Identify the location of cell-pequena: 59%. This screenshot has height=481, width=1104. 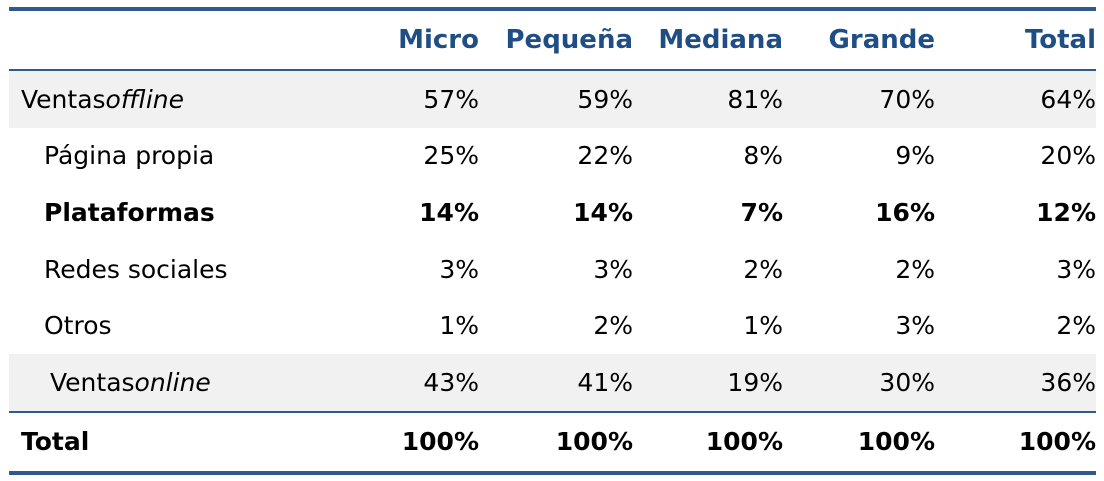
(556, 99).